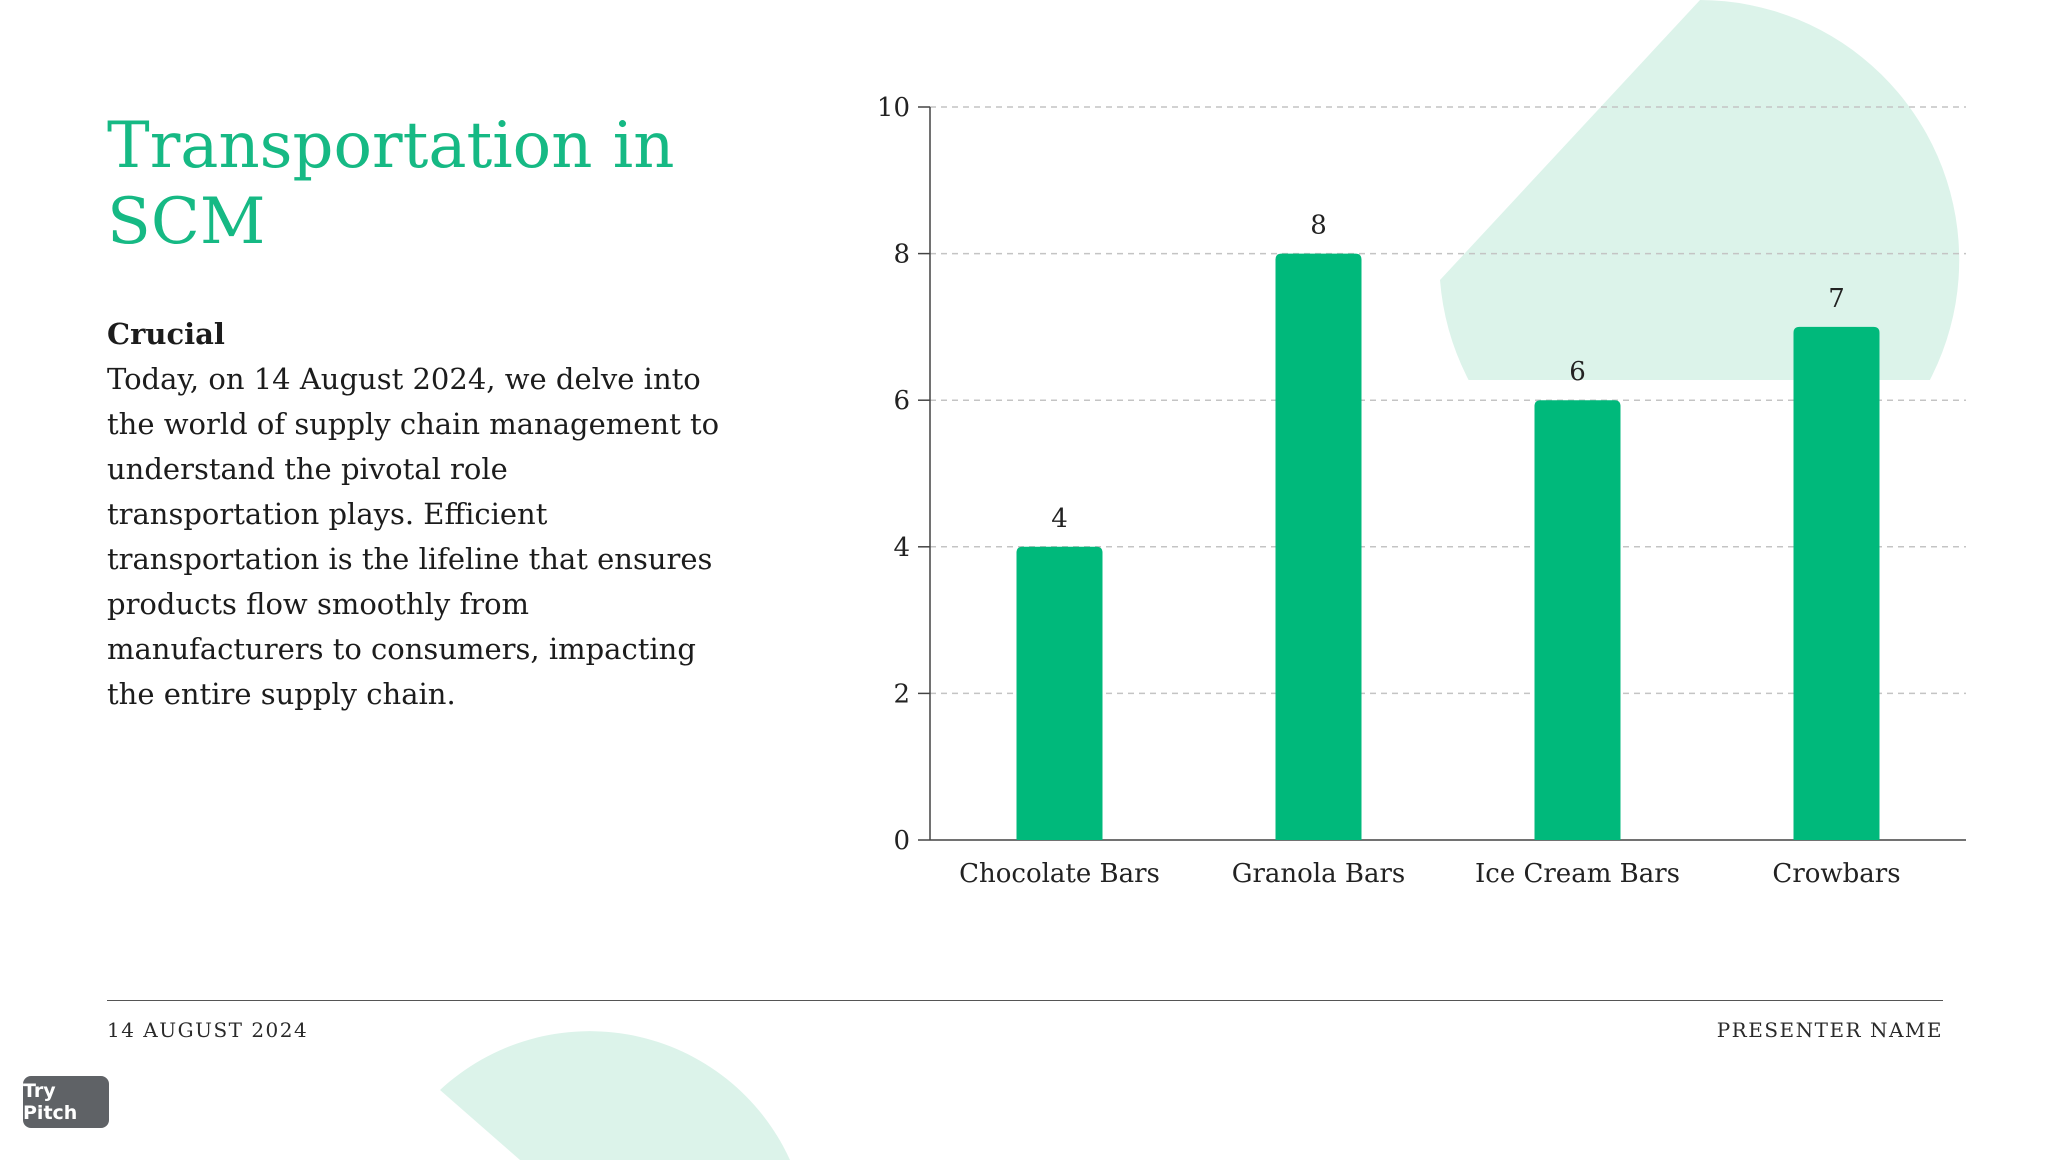 Image resolution: width=2048 pixels, height=1160 pixels. What do you see at coordinates (1319, 874) in the screenshot?
I see `x-category-label: Granola Bars` at bounding box center [1319, 874].